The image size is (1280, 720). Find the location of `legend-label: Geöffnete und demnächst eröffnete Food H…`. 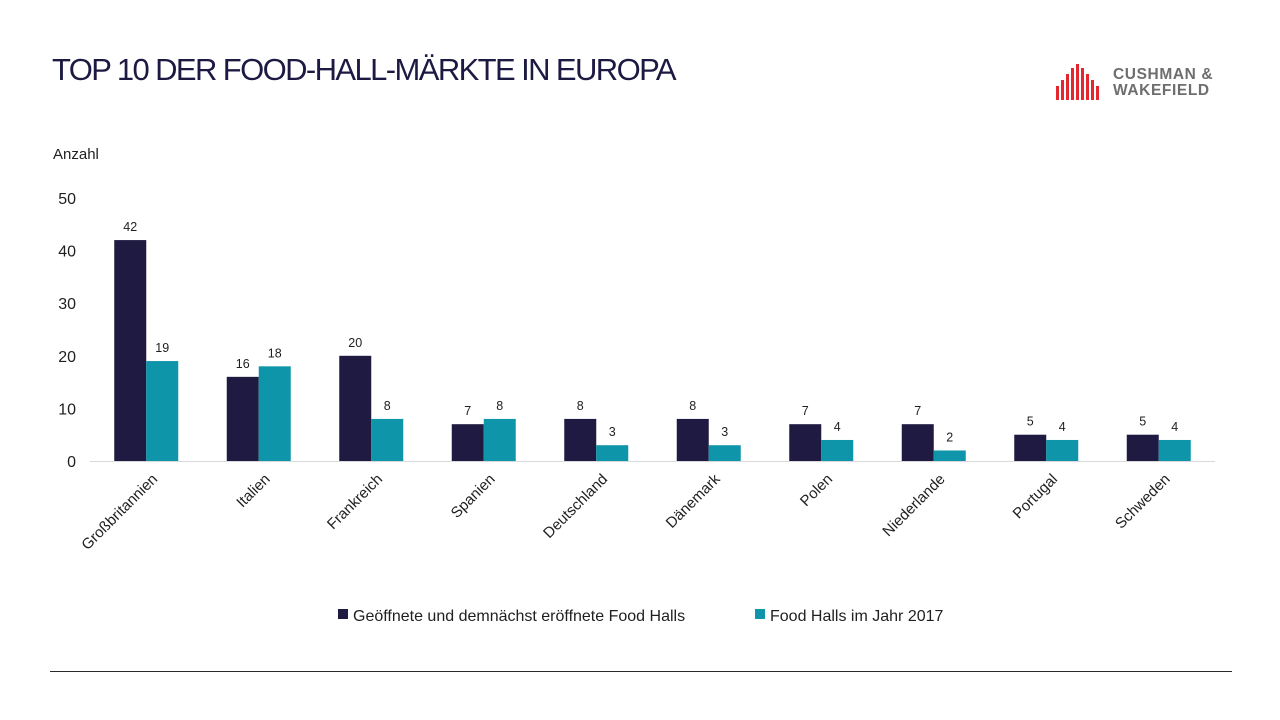

legend-label: Geöffnete und demnächst eröffnete Food H… is located at coordinates (519, 616).